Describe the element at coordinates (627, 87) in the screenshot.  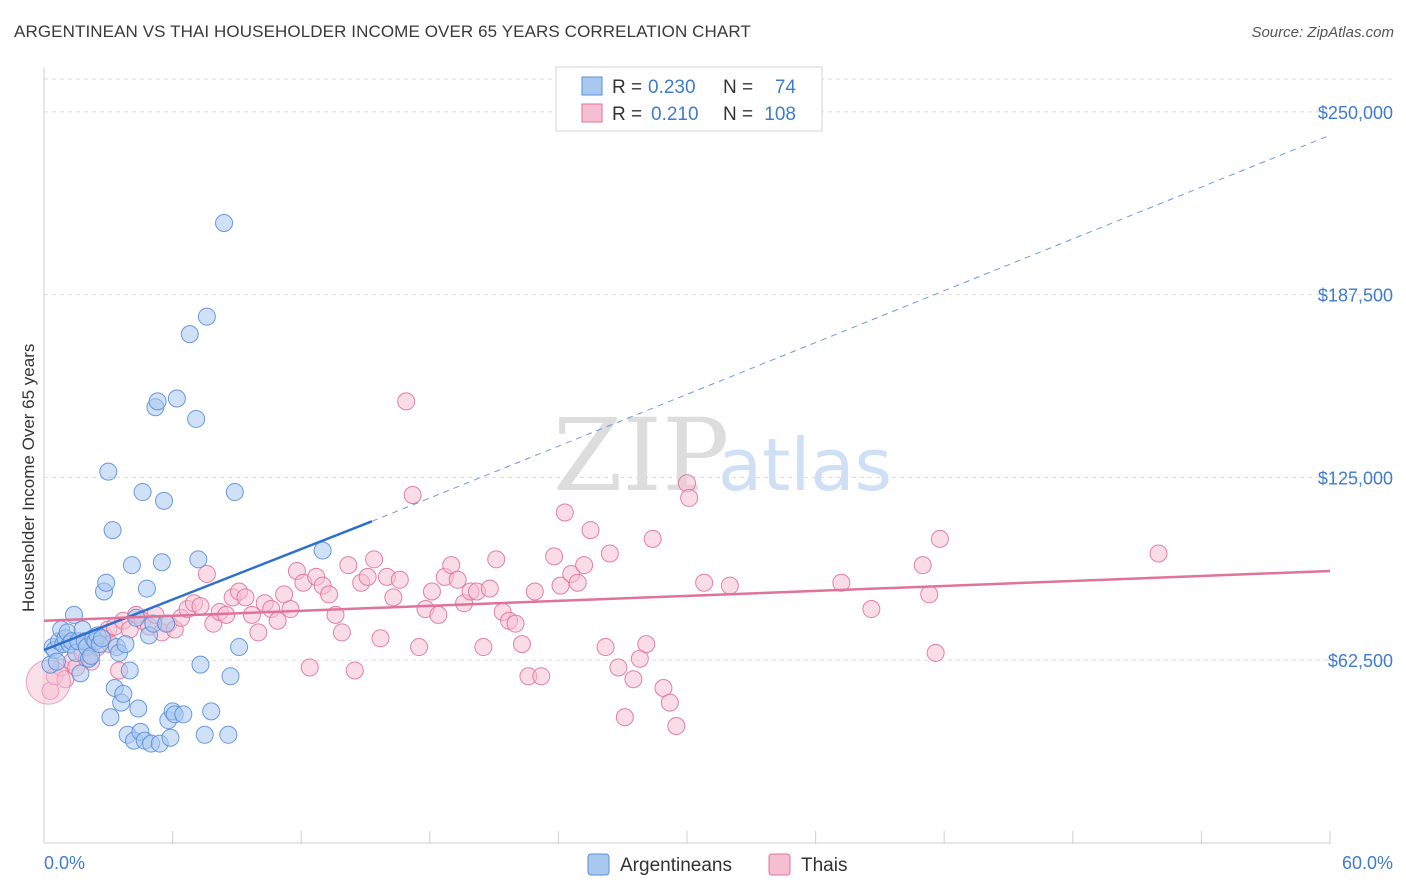
I see `legend-r-label-1: R =` at that location.